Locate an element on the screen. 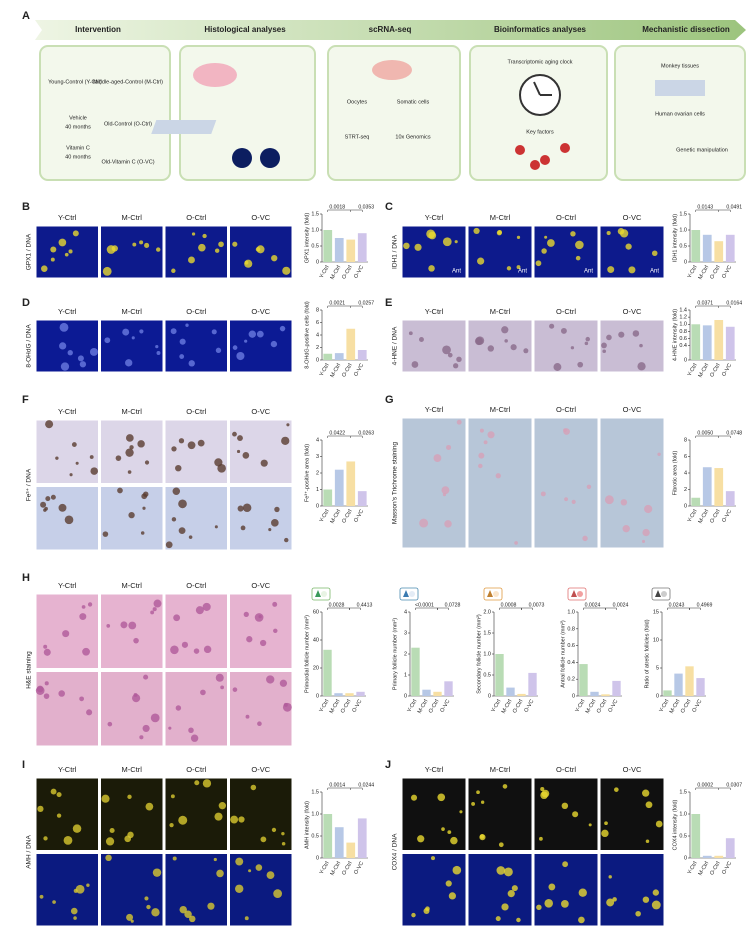 The width and height of the screenshot is (756, 933). group-label: M-Ctrl is located at coordinates (132, 769).